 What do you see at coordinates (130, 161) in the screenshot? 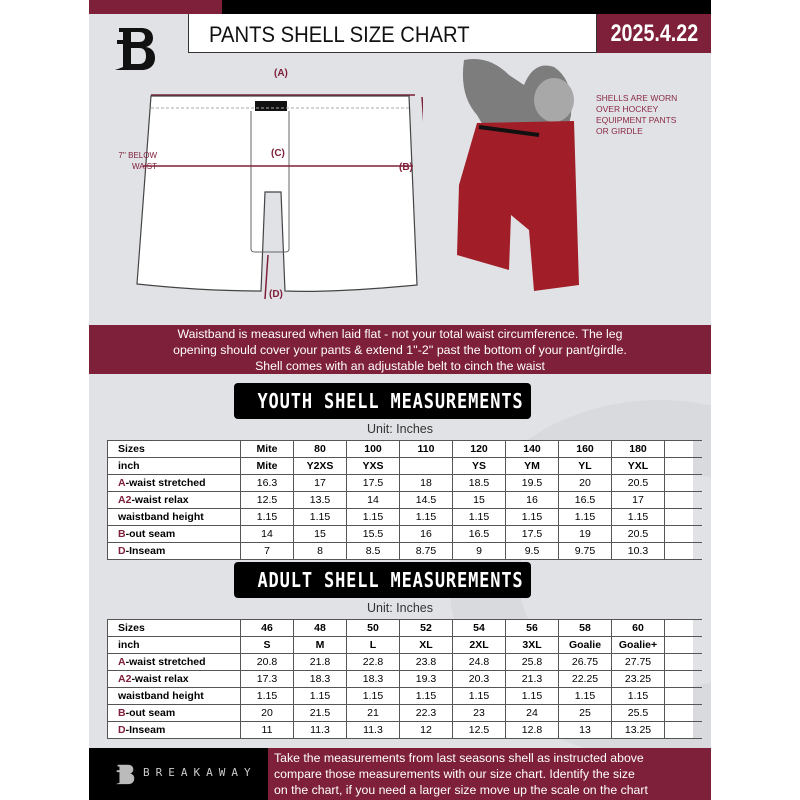
I see `c-note: 7'' BELOW WAIST` at bounding box center [130, 161].